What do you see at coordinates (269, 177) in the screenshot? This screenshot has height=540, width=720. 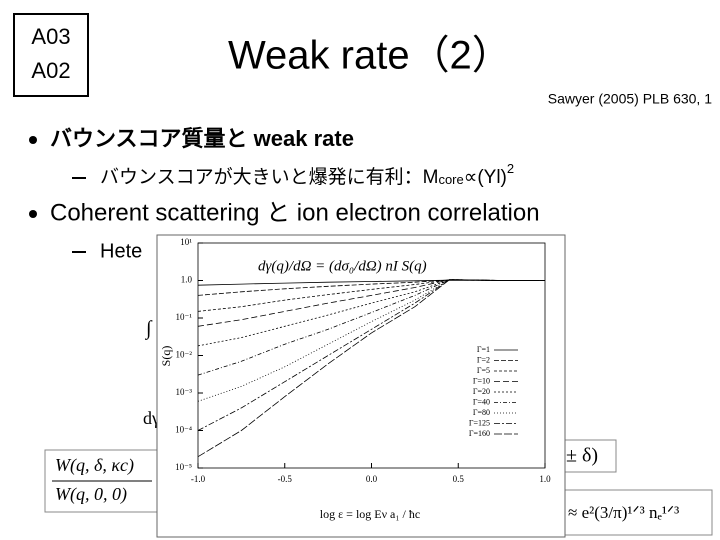 I see `text: バウンスコアが大きいと爆発に有利：M` at bounding box center [269, 177].